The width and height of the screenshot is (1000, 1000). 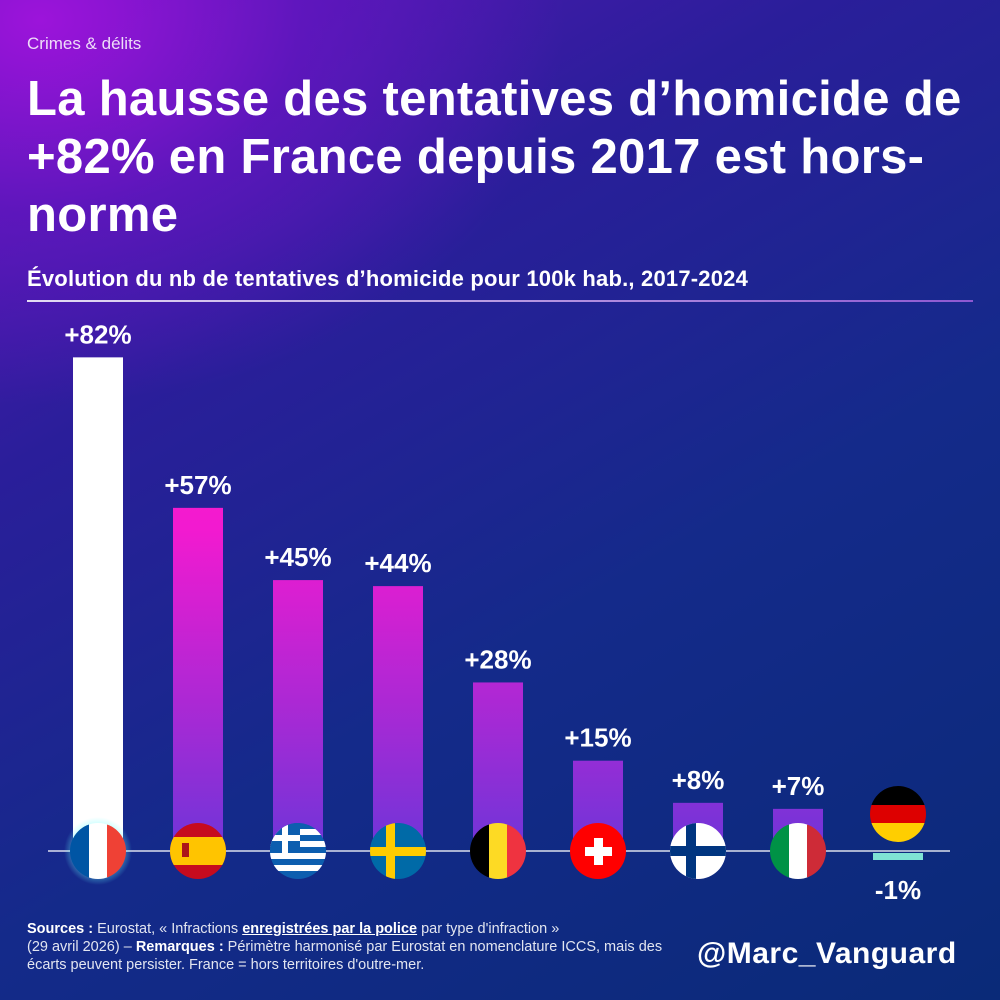 What do you see at coordinates (197, 485) in the screenshot?
I see `value-label-espagne: +57%` at bounding box center [197, 485].